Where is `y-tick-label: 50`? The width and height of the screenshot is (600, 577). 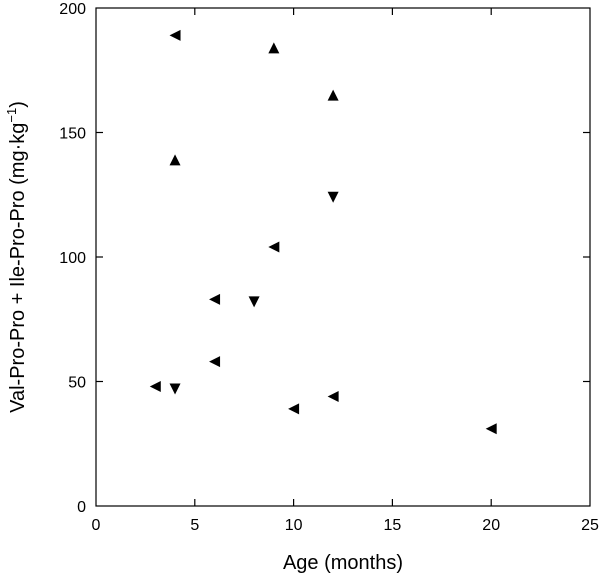 y-tick-label: 50 is located at coordinates (77, 383).